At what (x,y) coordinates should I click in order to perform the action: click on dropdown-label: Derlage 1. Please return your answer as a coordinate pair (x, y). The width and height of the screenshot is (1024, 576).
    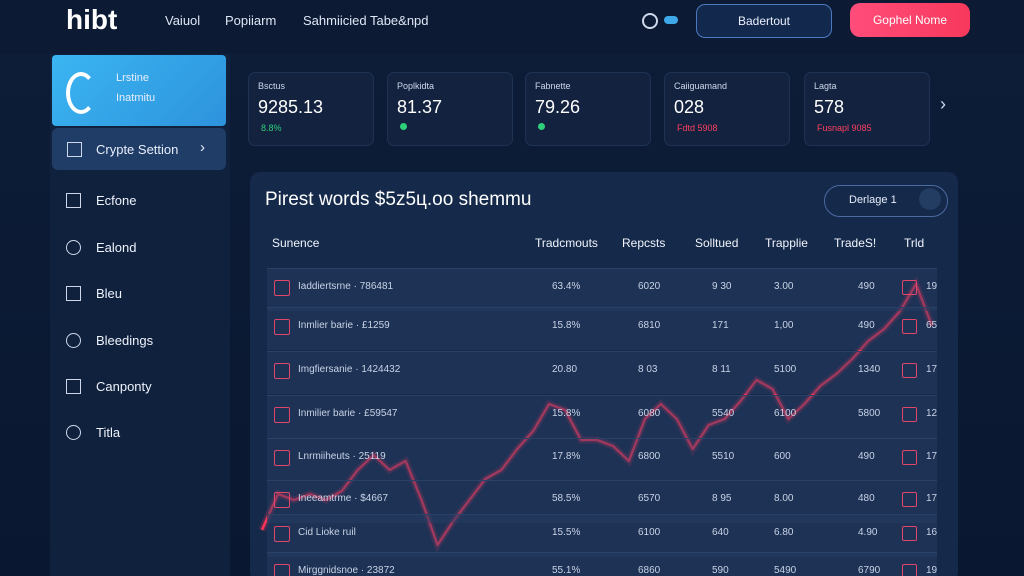
    Looking at the image, I should click on (873, 200).